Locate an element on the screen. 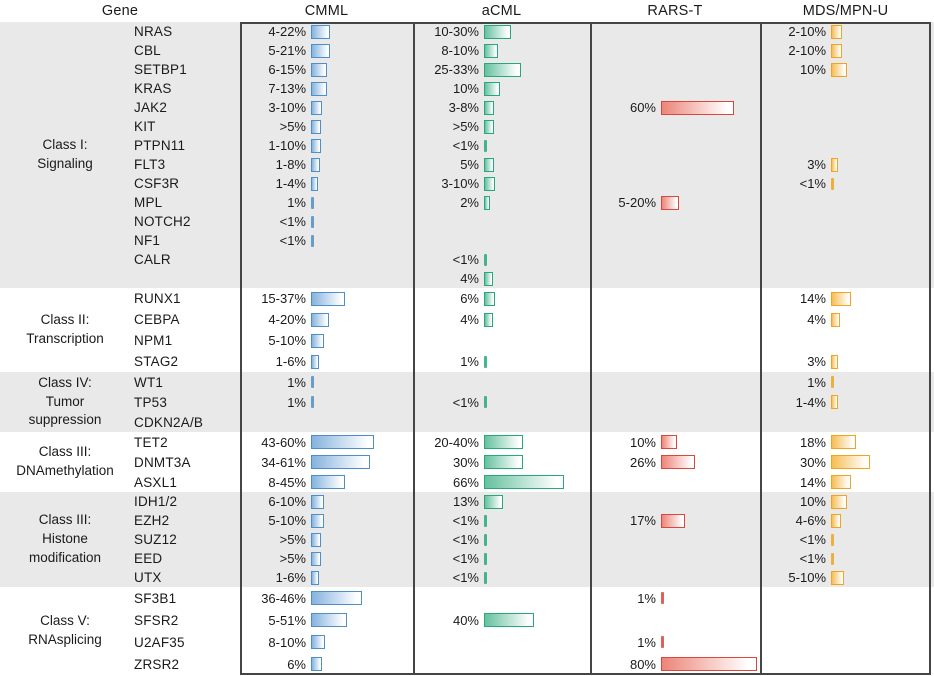  gene-label: MPL is located at coordinates (148, 202).